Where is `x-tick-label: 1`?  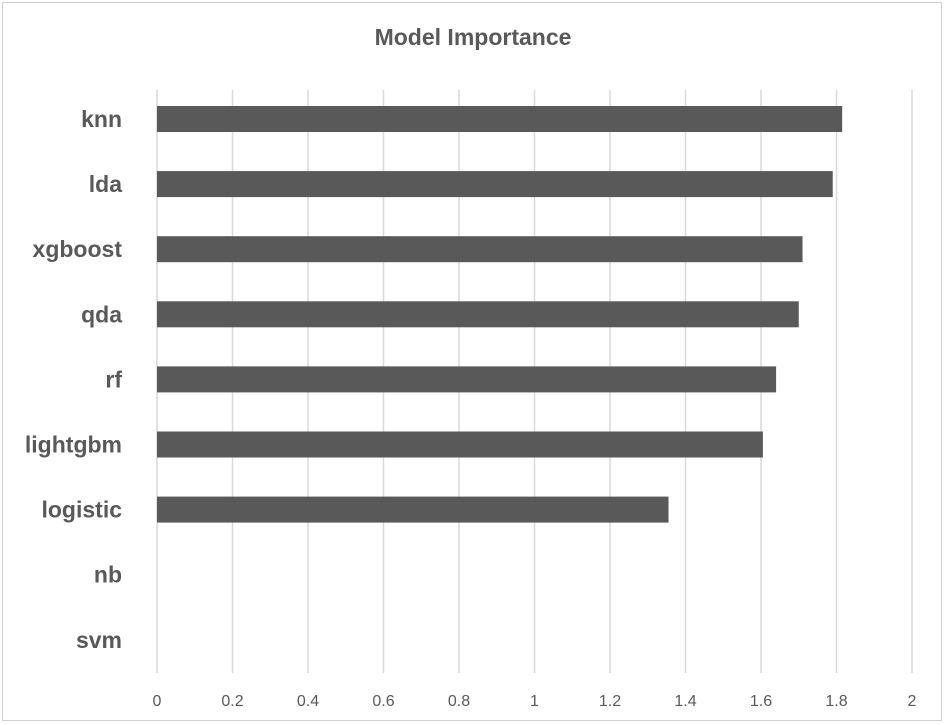
x-tick-label: 1 is located at coordinates (534, 701).